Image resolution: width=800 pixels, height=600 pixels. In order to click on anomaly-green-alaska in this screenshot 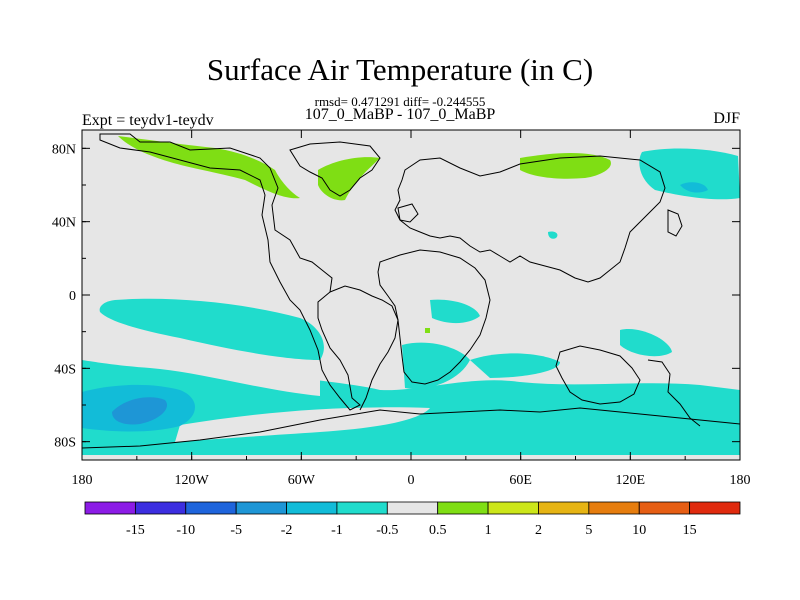, I will do `click(209, 167)`.